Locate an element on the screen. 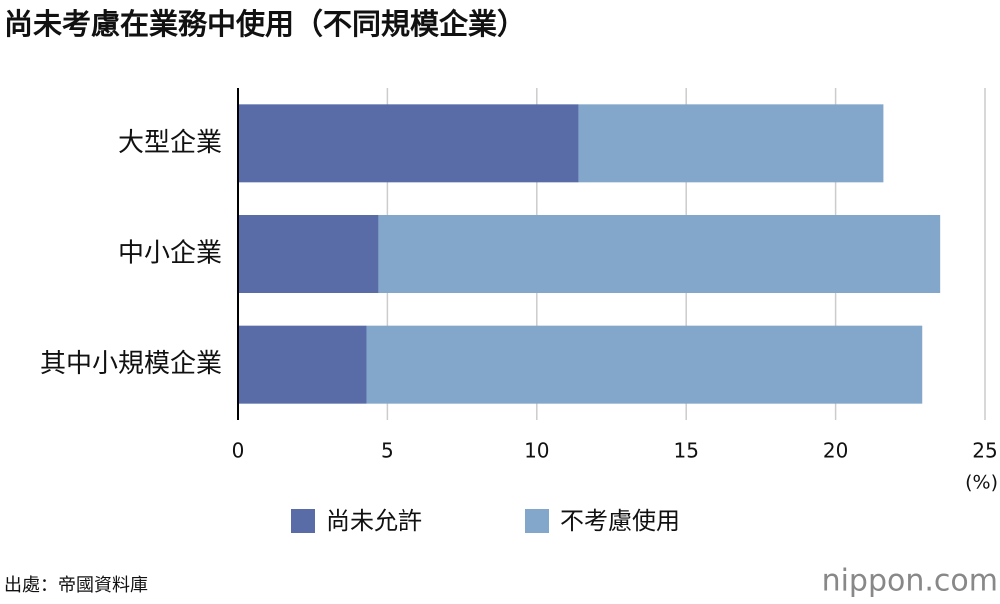 The image size is (1000, 604). y-tick-label: 其中小規模企業 is located at coordinates (131, 364).